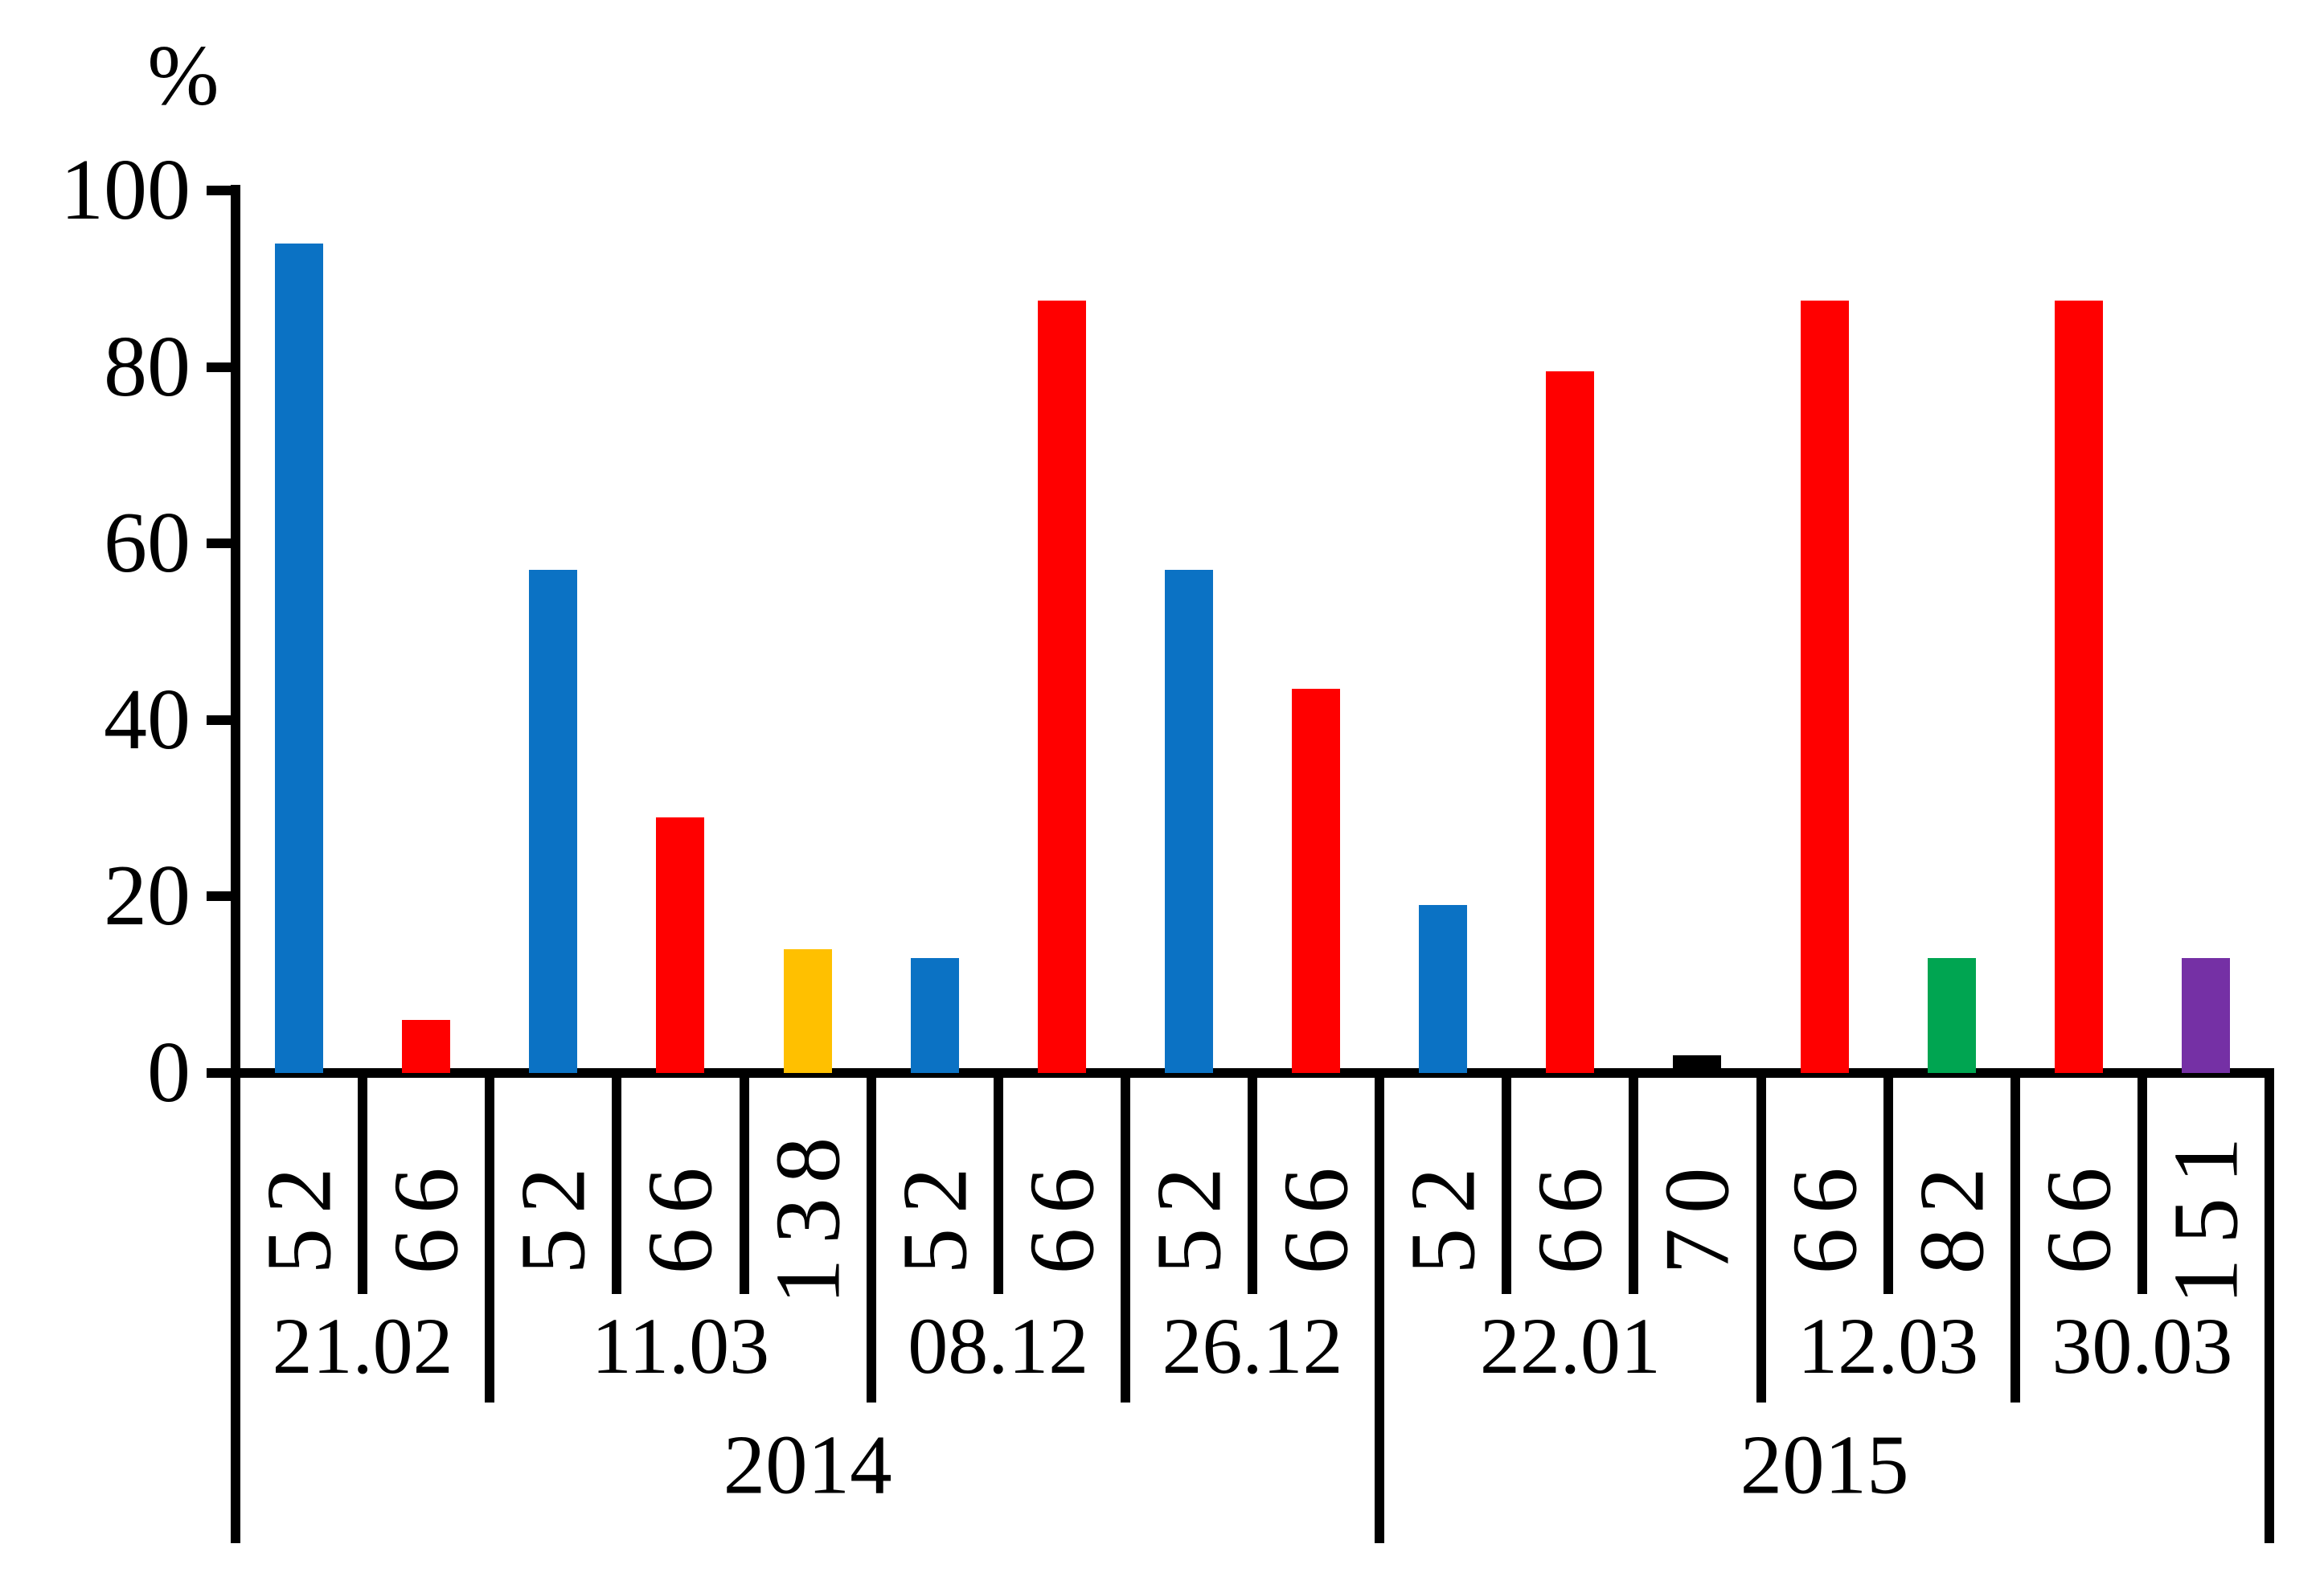  What do you see at coordinates (1697, 1064) in the screenshot?
I see `bar-70-22.01` at bounding box center [1697, 1064].